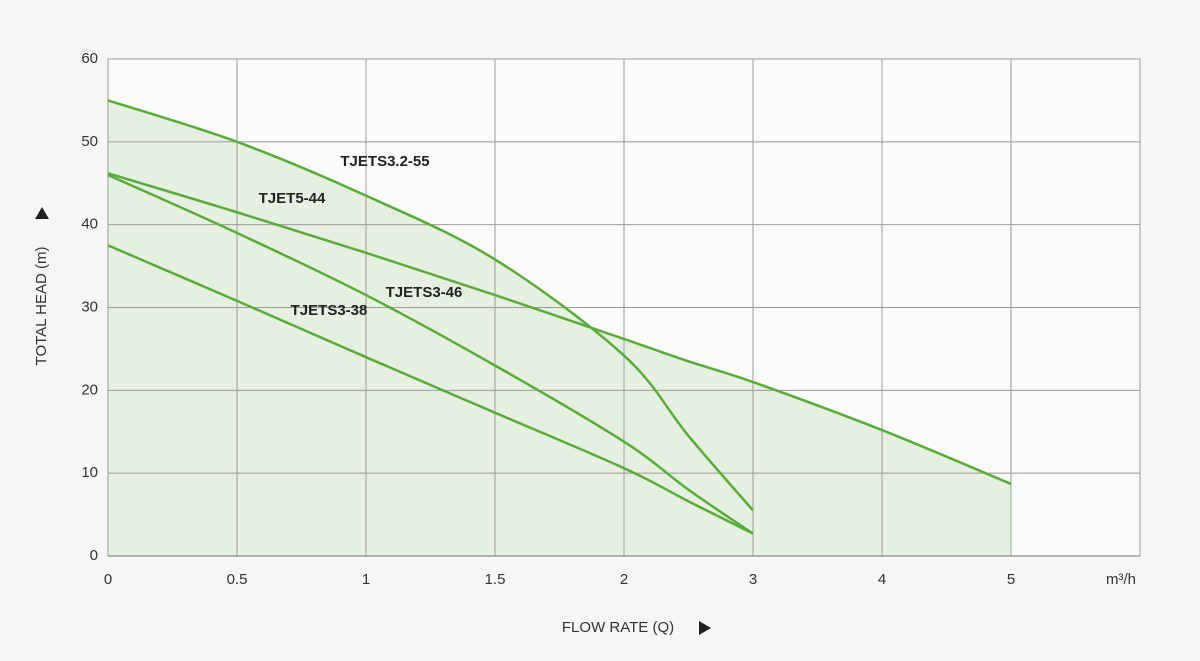 The image size is (1200, 661). Describe the element at coordinates (1011, 579) in the screenshot. I see `x-tick-label: 5` at that location.